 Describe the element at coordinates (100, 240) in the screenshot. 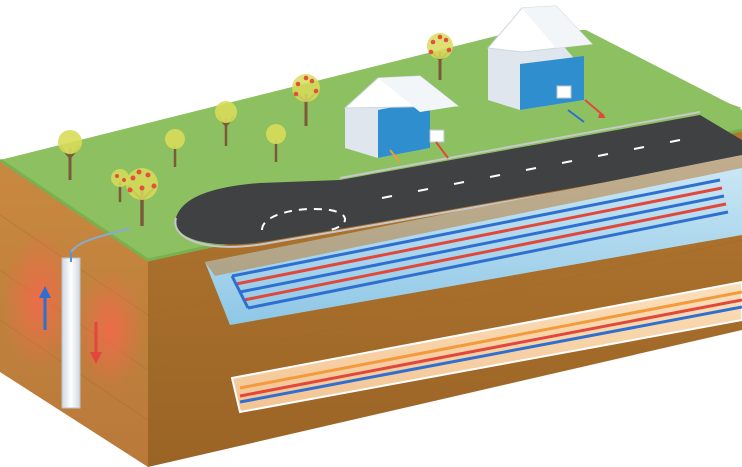

I see `well-feed-line` at that location.